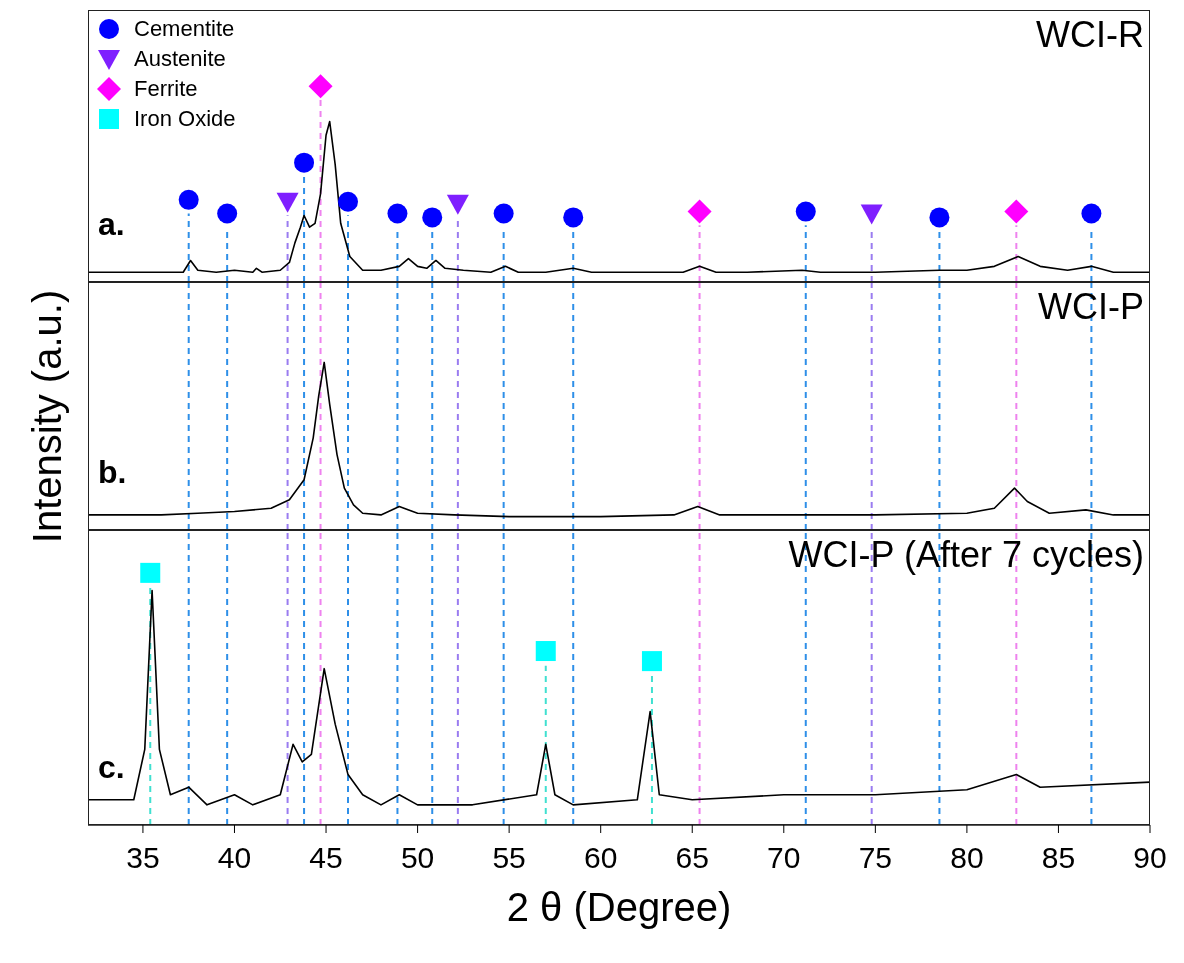 The height and width of the screenshot is (963, 1184). I want to click on x-tick-label: 75, so click(875, 858).